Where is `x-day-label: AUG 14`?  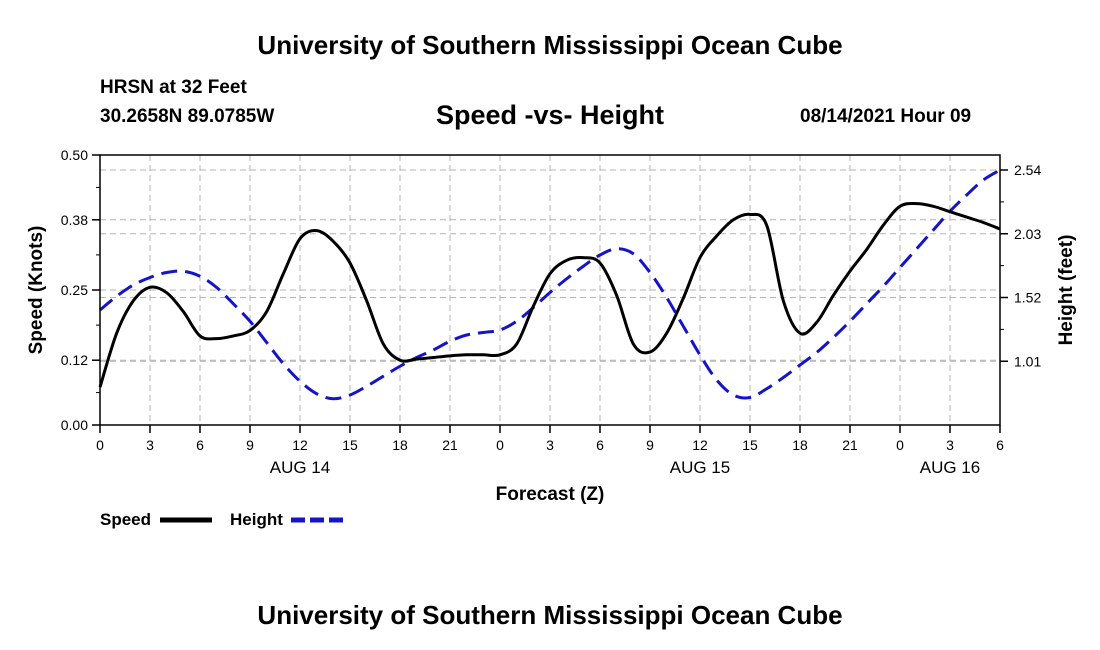 x-day-label: AUG 14 is located at coordinates (300, 467).